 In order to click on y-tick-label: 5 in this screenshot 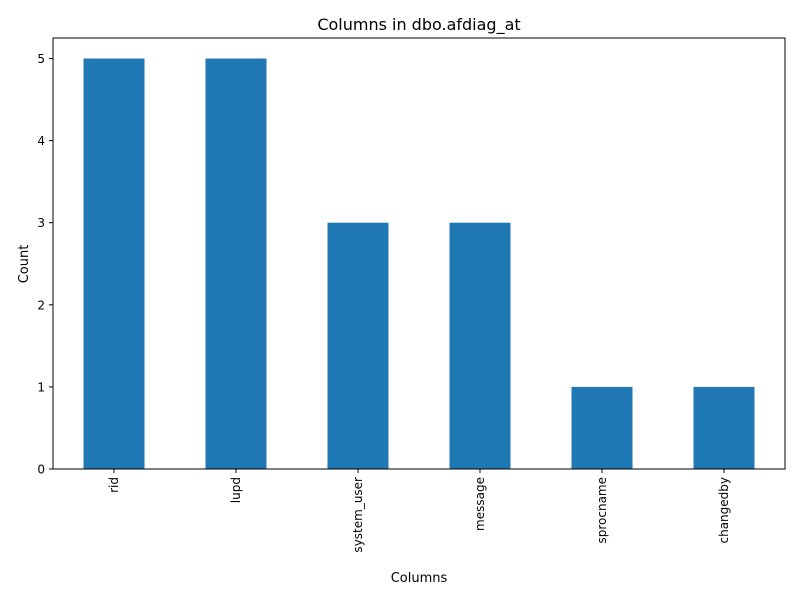, I will do `click(41, 59)`.